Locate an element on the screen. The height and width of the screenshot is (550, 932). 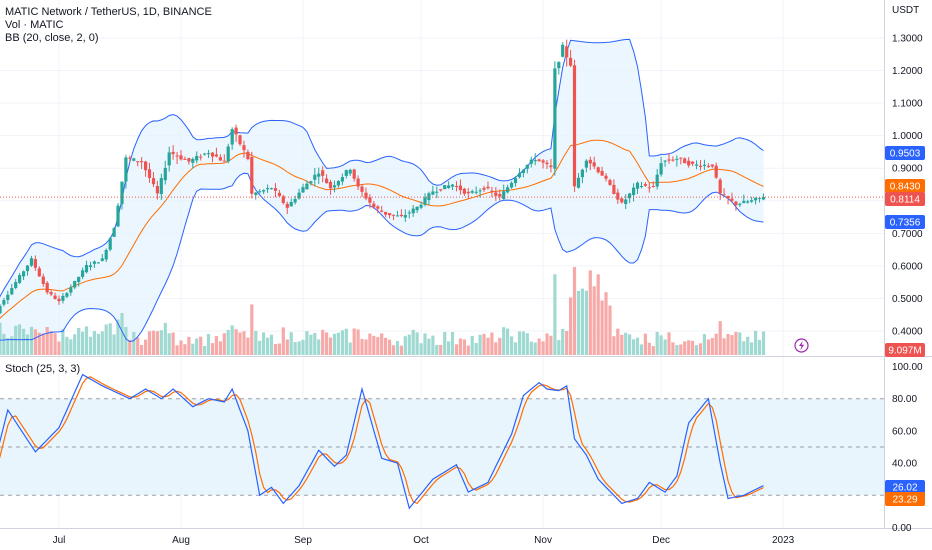
volume-indicator-label: Vol · MATIC is located at coordinates (34, 25).